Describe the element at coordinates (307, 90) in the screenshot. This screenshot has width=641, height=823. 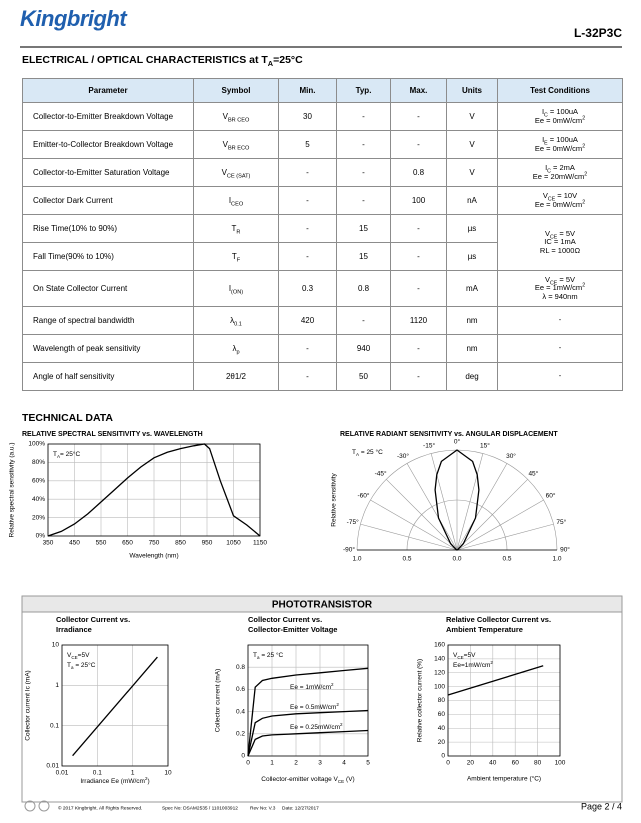
I see `text: Min.` at that location.